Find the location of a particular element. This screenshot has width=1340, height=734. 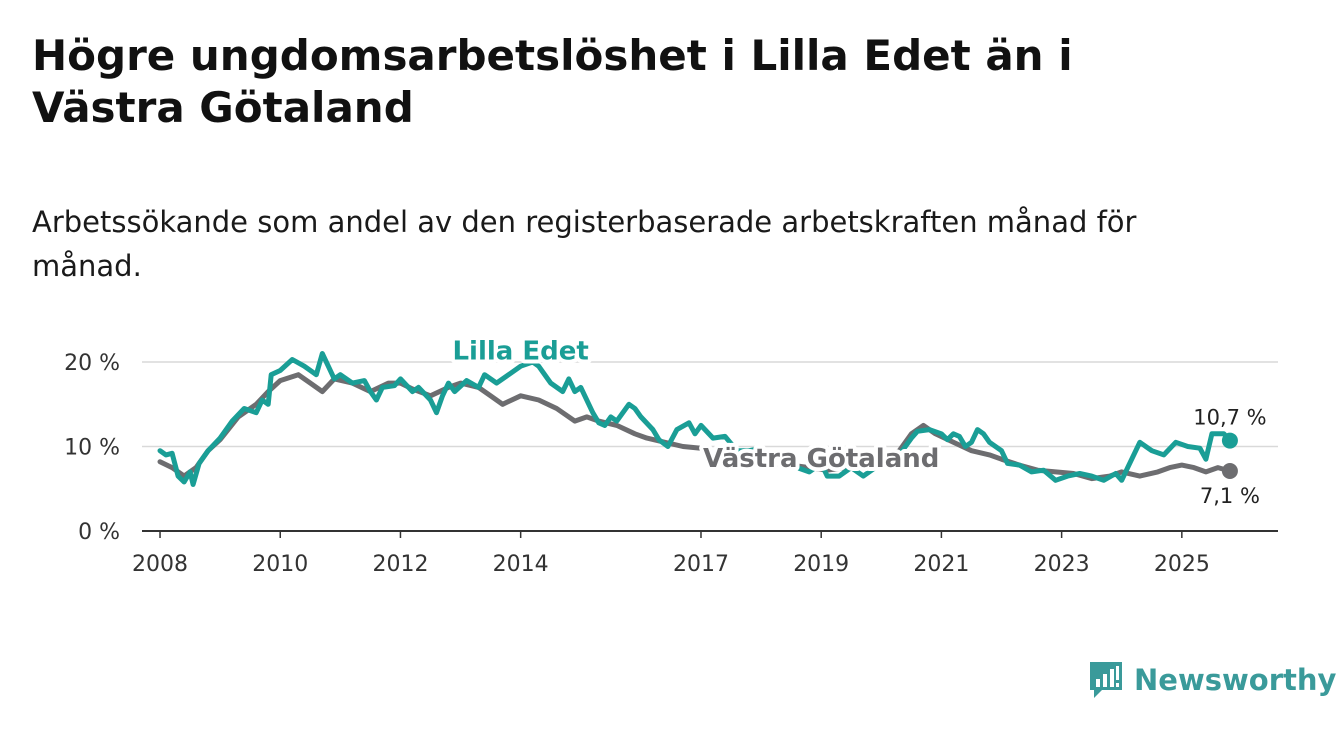

x-tick-label: 2019 is located at coordinates (821, 564).